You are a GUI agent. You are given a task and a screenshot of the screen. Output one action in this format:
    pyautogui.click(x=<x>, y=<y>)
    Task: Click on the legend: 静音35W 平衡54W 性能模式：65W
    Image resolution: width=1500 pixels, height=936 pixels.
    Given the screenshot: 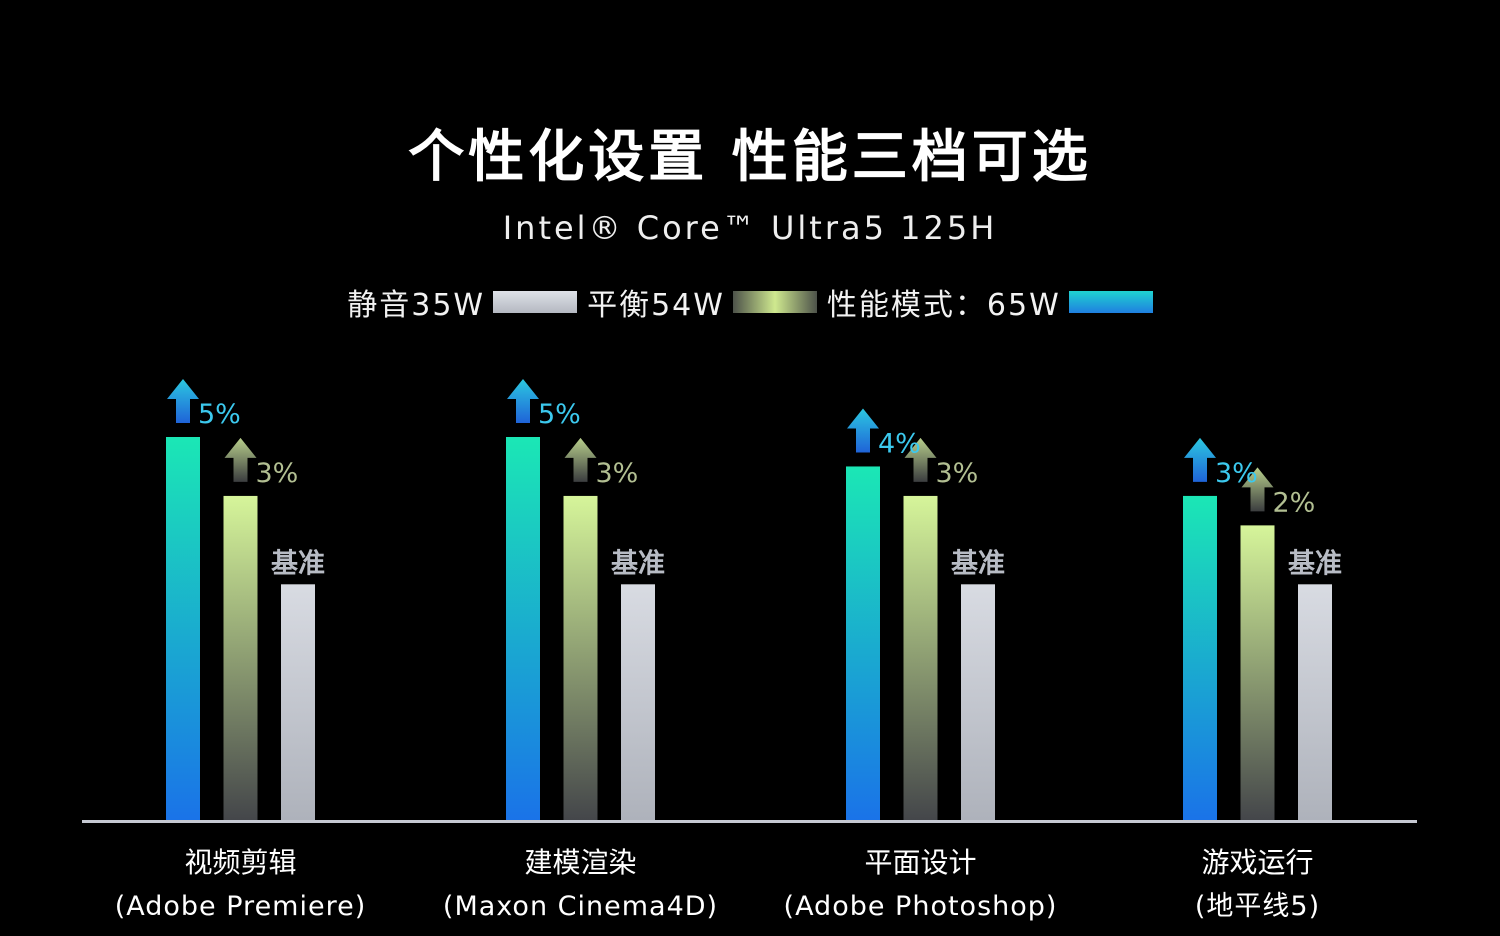 What is the action you would take?
    pyautogui.click(x=750, y=302)
    